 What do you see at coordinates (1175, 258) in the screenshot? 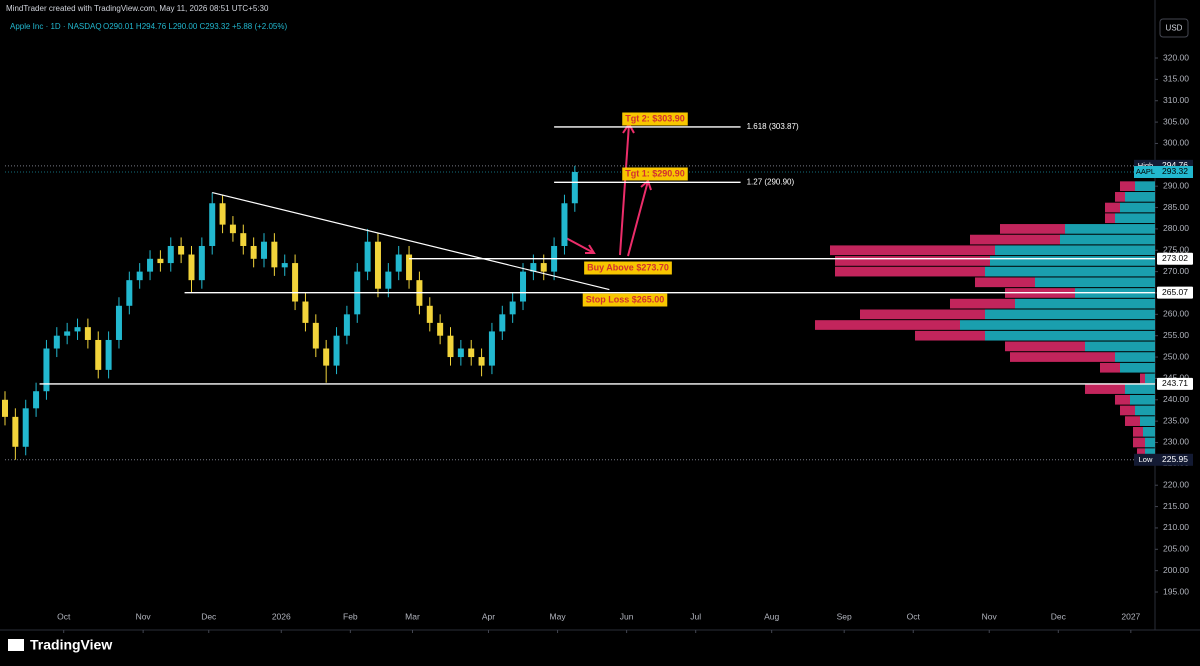
I see `level-tag-label: 273.02` at bounding box center [1175, 258].